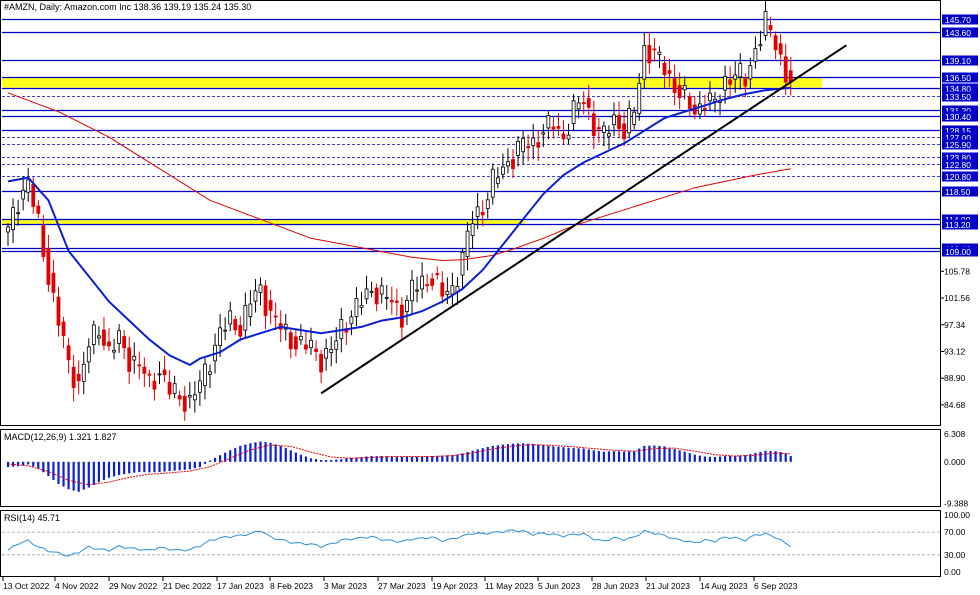 Image resolution: width=980 pixels, height=595 pixels. What do you see at coordinates (509, 586) in the screenshot?
I see `time-label-9: 11 May 2023` at bounding box center [509, 586].